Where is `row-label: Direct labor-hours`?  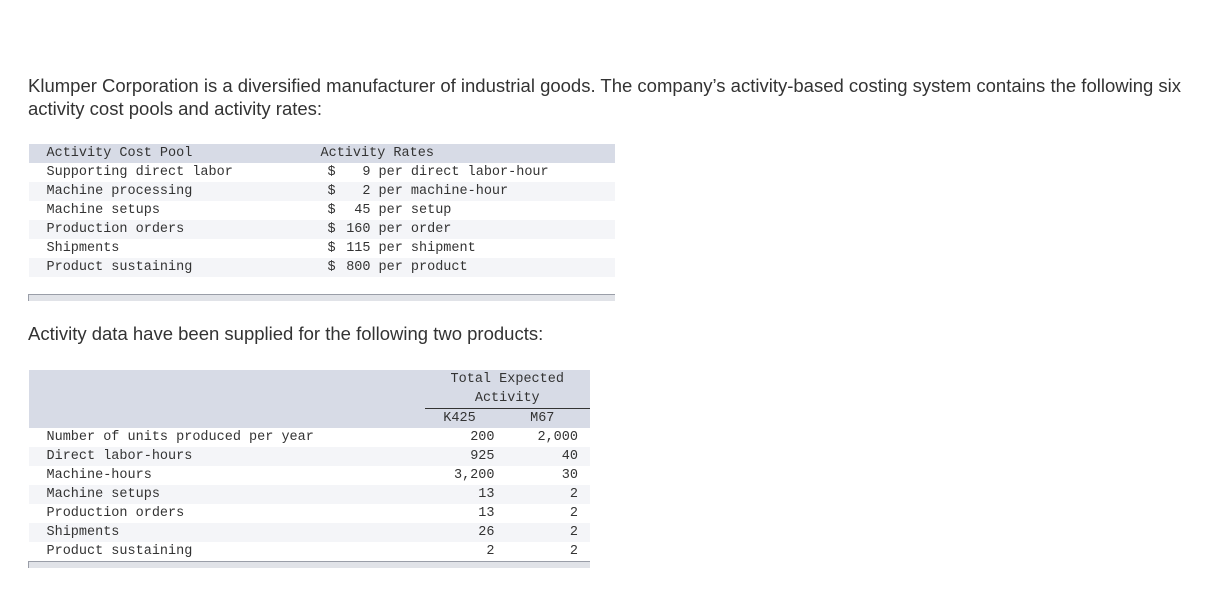 row-label: Direct labor-hours is located at coordinates (226, 456).